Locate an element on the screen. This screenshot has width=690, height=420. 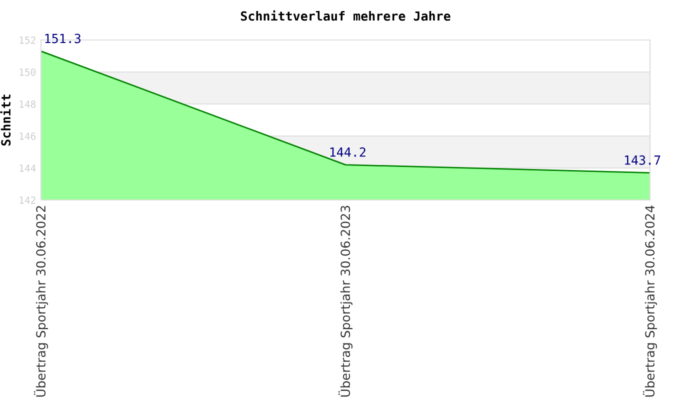
chart-title: Schnittverlauf mehrere Jahre is located at coordinates (345, 15).